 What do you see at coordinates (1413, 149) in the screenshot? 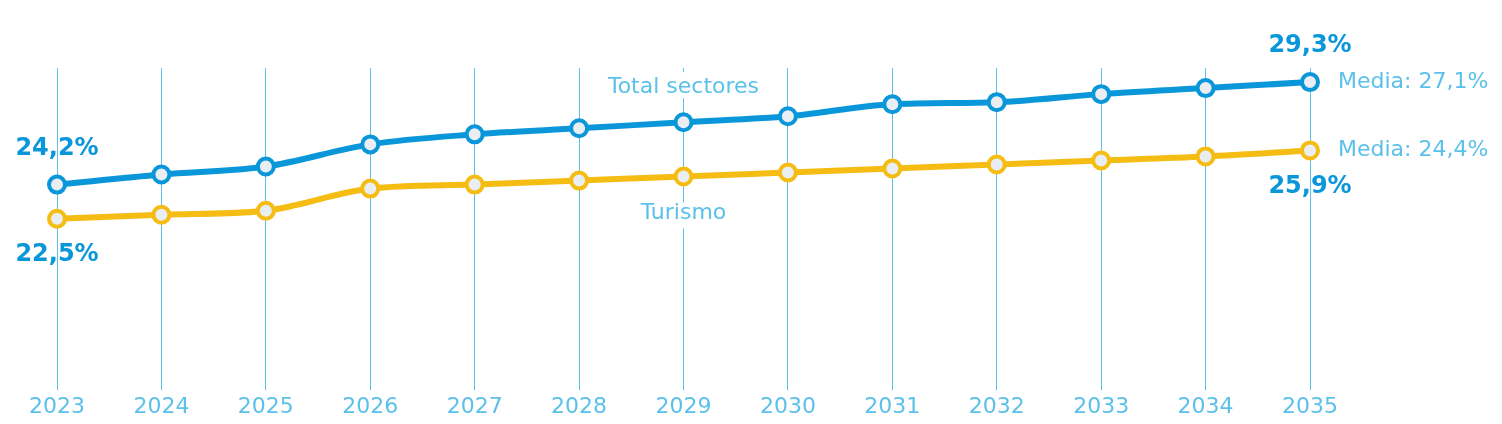
I see `annotation: Media: 24,4%` at bounding box center [1413, 149].